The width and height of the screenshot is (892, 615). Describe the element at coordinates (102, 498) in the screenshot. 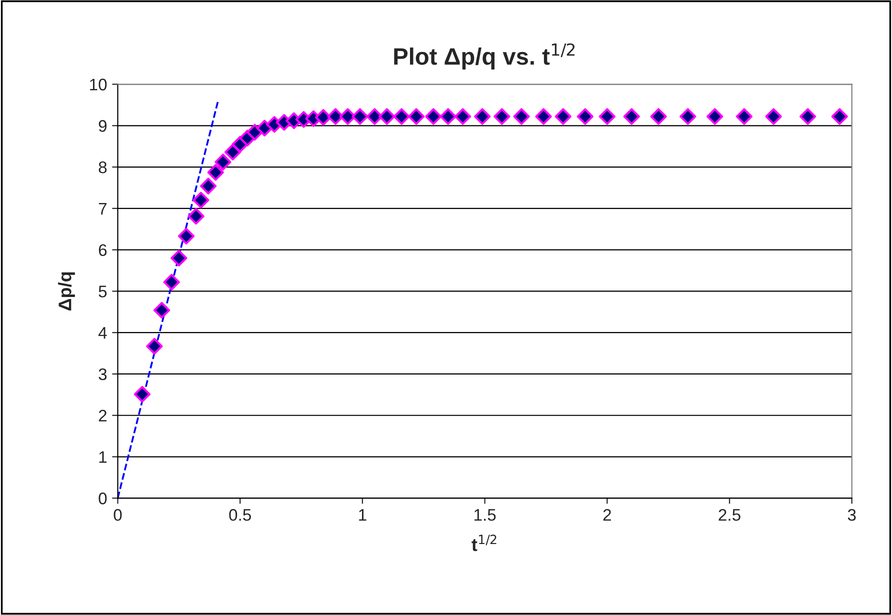

I see `y-tick-label: 0` at that location.